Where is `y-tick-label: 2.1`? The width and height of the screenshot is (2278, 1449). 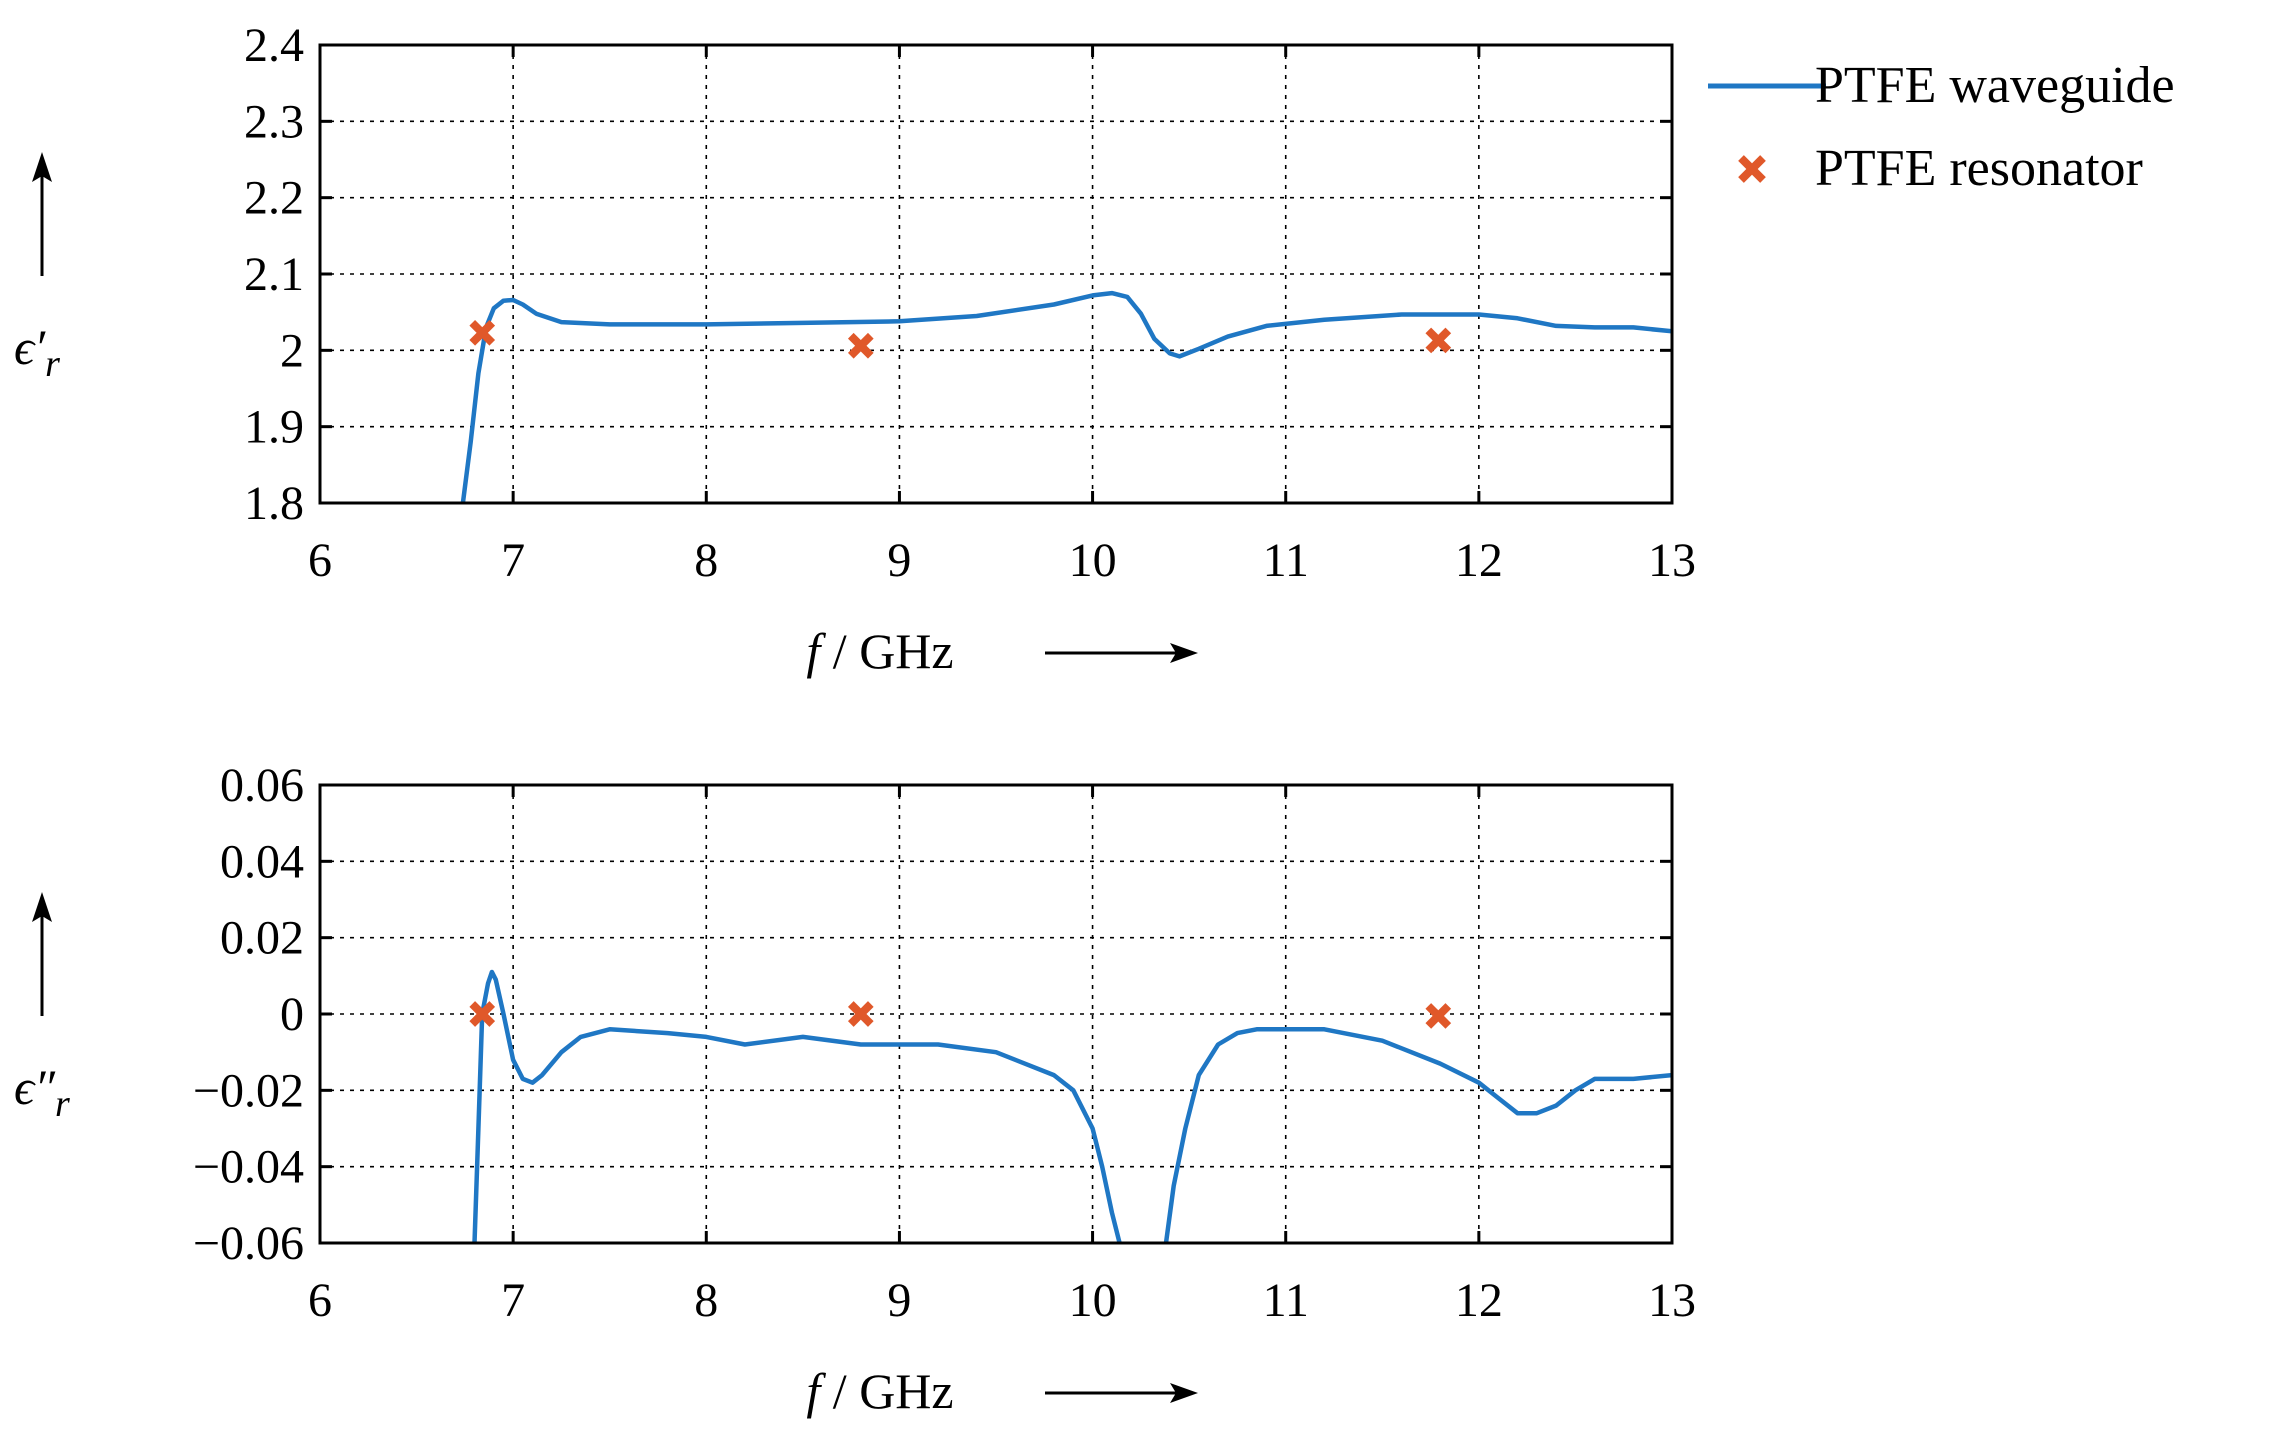
y-tick-label: 2.1 is located at coordinates (274, 274).